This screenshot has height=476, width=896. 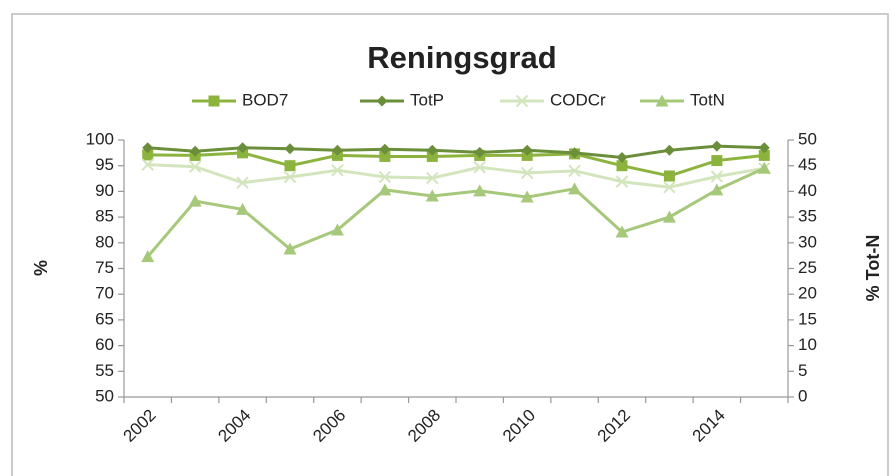 What do you see at coordinates (104, 241) in the screenshot?
I see `y-tick-label: 80` at bounding box center [104, 241].